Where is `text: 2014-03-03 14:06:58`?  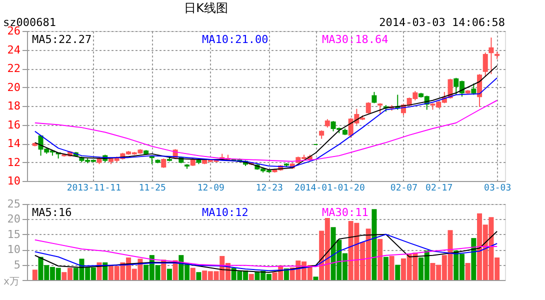
text: 2014-03-03 14:06:58 is located at coordinates (442, 22).